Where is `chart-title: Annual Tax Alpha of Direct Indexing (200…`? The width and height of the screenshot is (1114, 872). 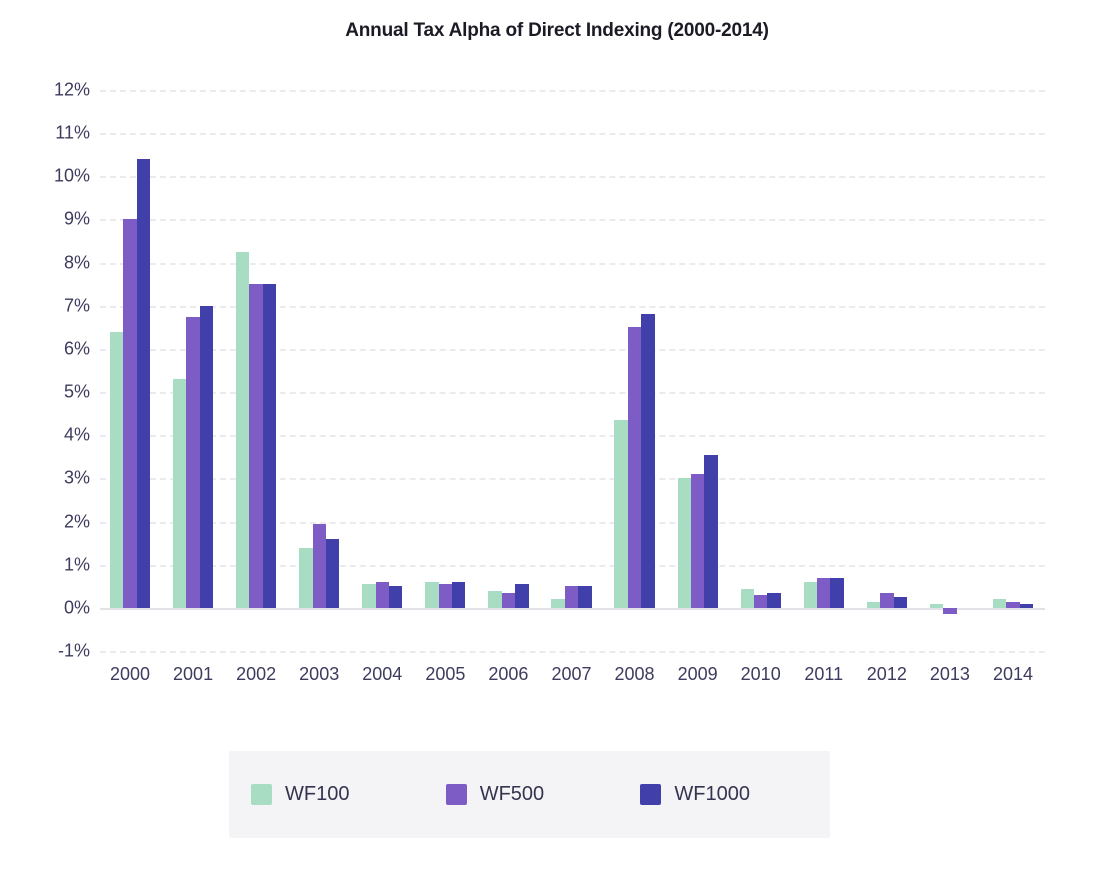 chart-title: Annual Tax Alpha of Direct Indexing (200… is located at coordinates (557, 30).